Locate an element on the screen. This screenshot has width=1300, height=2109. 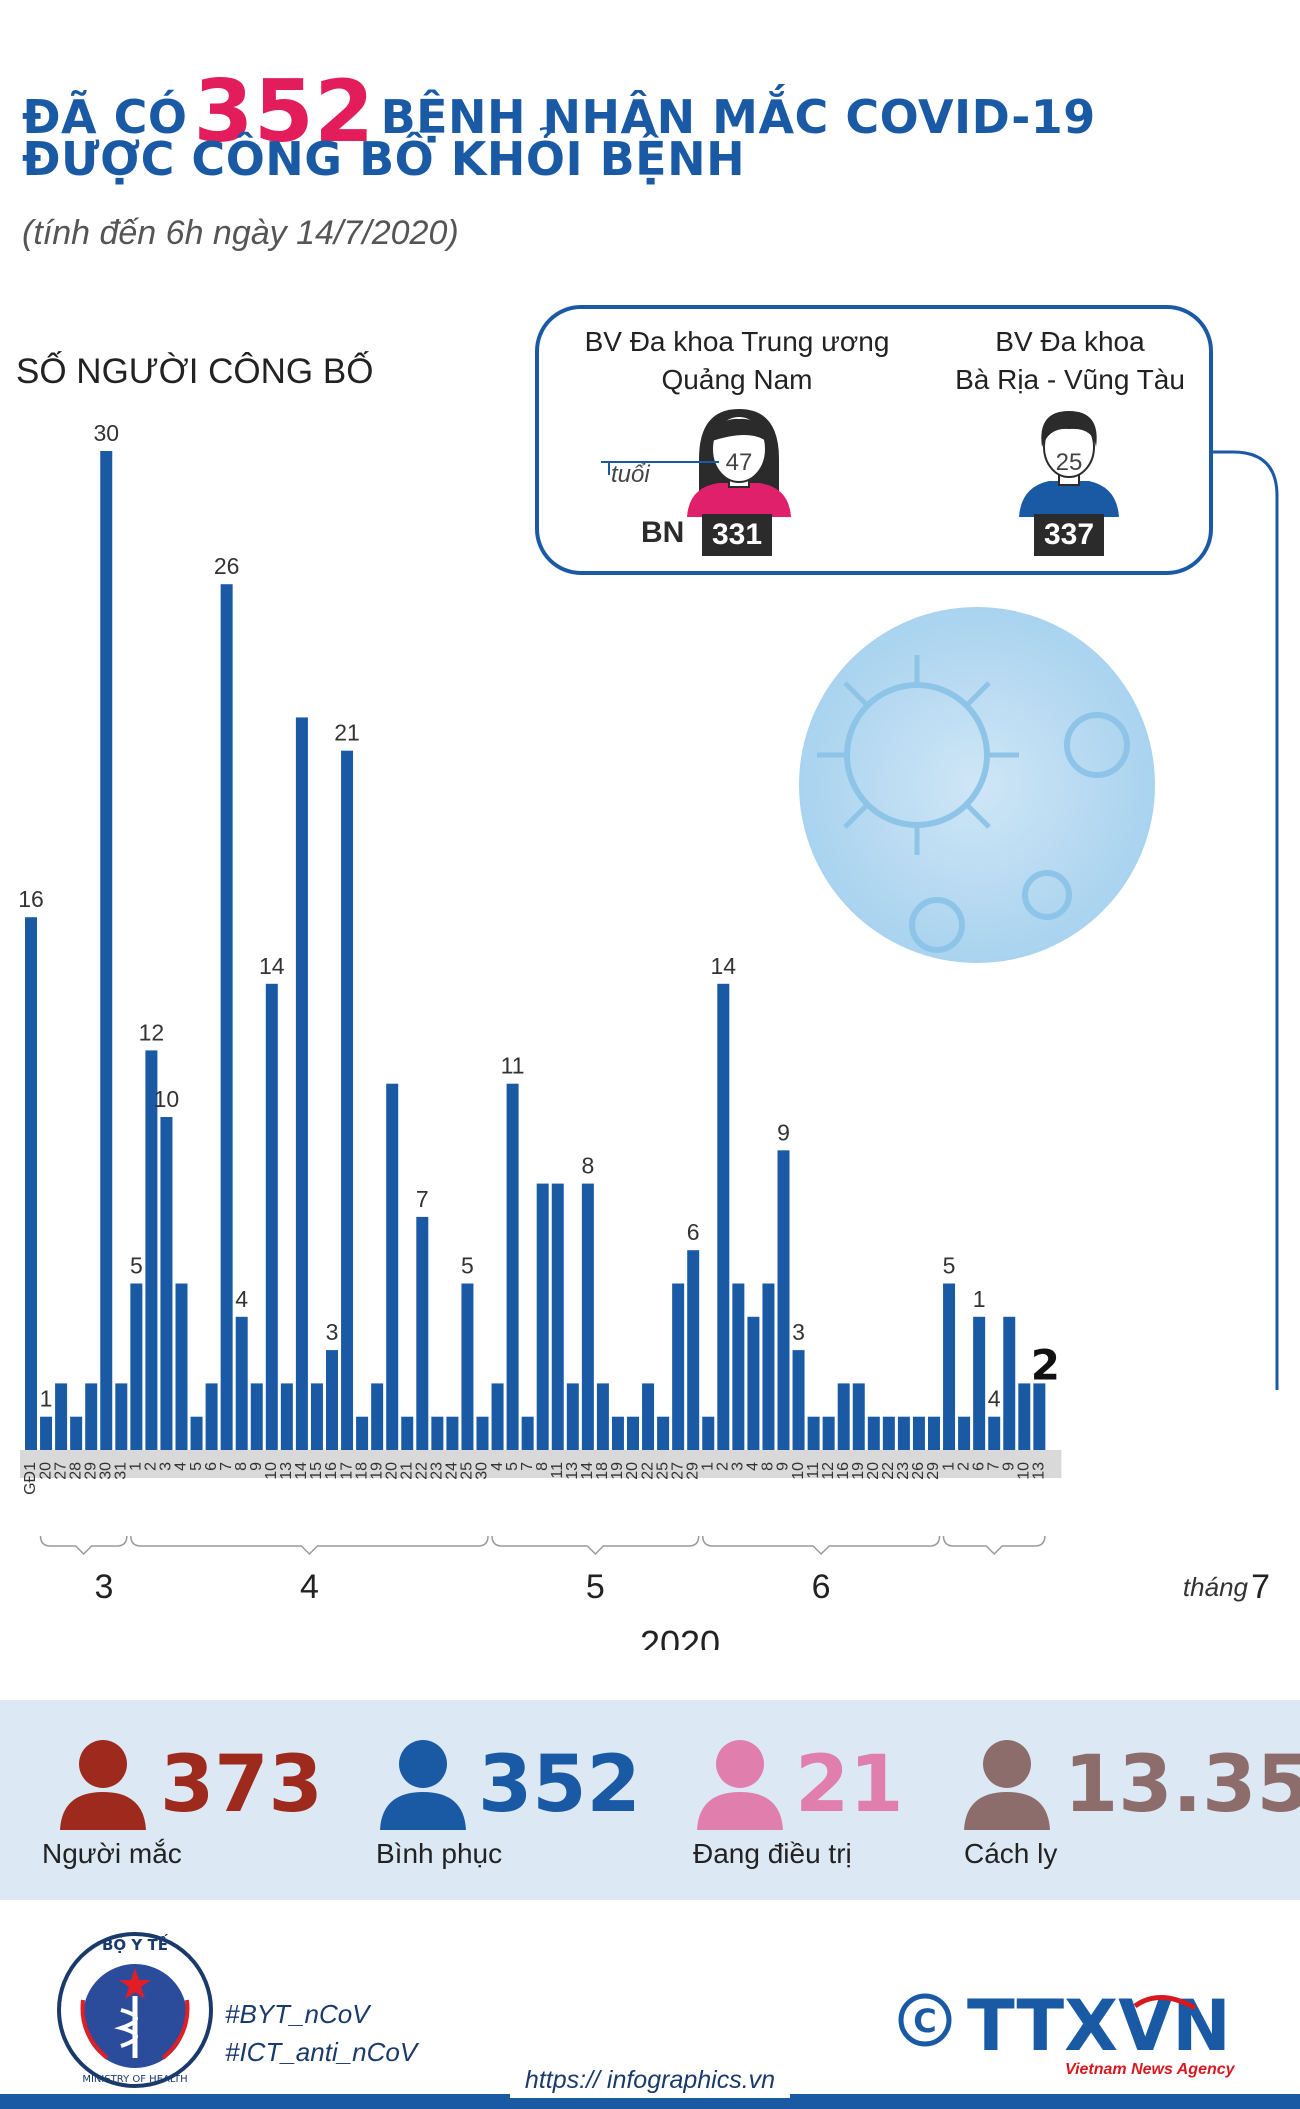
x-tick-label: 16 is located at coordinates (843, 1471).